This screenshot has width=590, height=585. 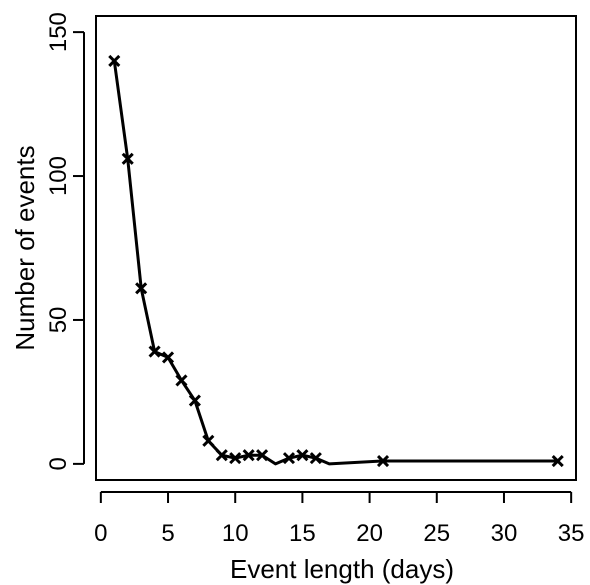 I want to click on x-tick-label: 25, so click(x=436, y=533).